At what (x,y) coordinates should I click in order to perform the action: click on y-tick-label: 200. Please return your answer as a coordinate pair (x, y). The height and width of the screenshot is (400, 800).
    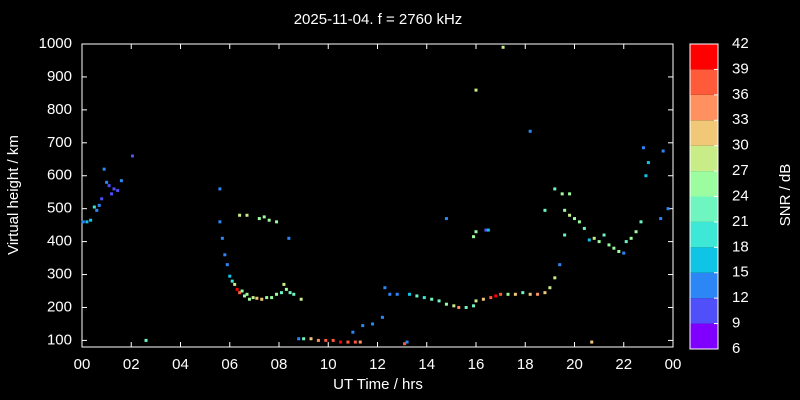
    Looking at the image, I should click on (59, 306).